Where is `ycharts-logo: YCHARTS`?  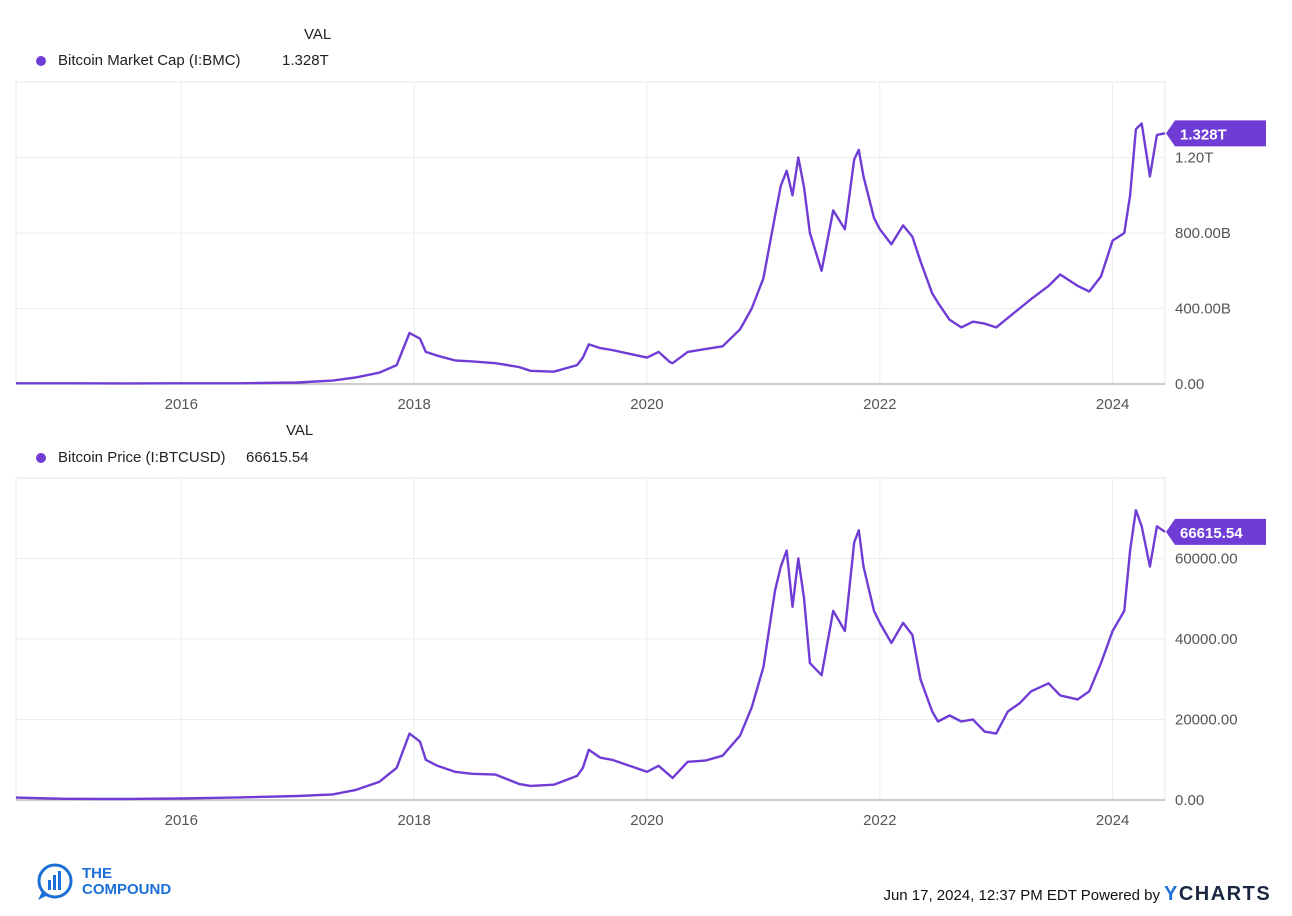 ycharts-logo: YCHARTS is located at coordinates (1217, 894).